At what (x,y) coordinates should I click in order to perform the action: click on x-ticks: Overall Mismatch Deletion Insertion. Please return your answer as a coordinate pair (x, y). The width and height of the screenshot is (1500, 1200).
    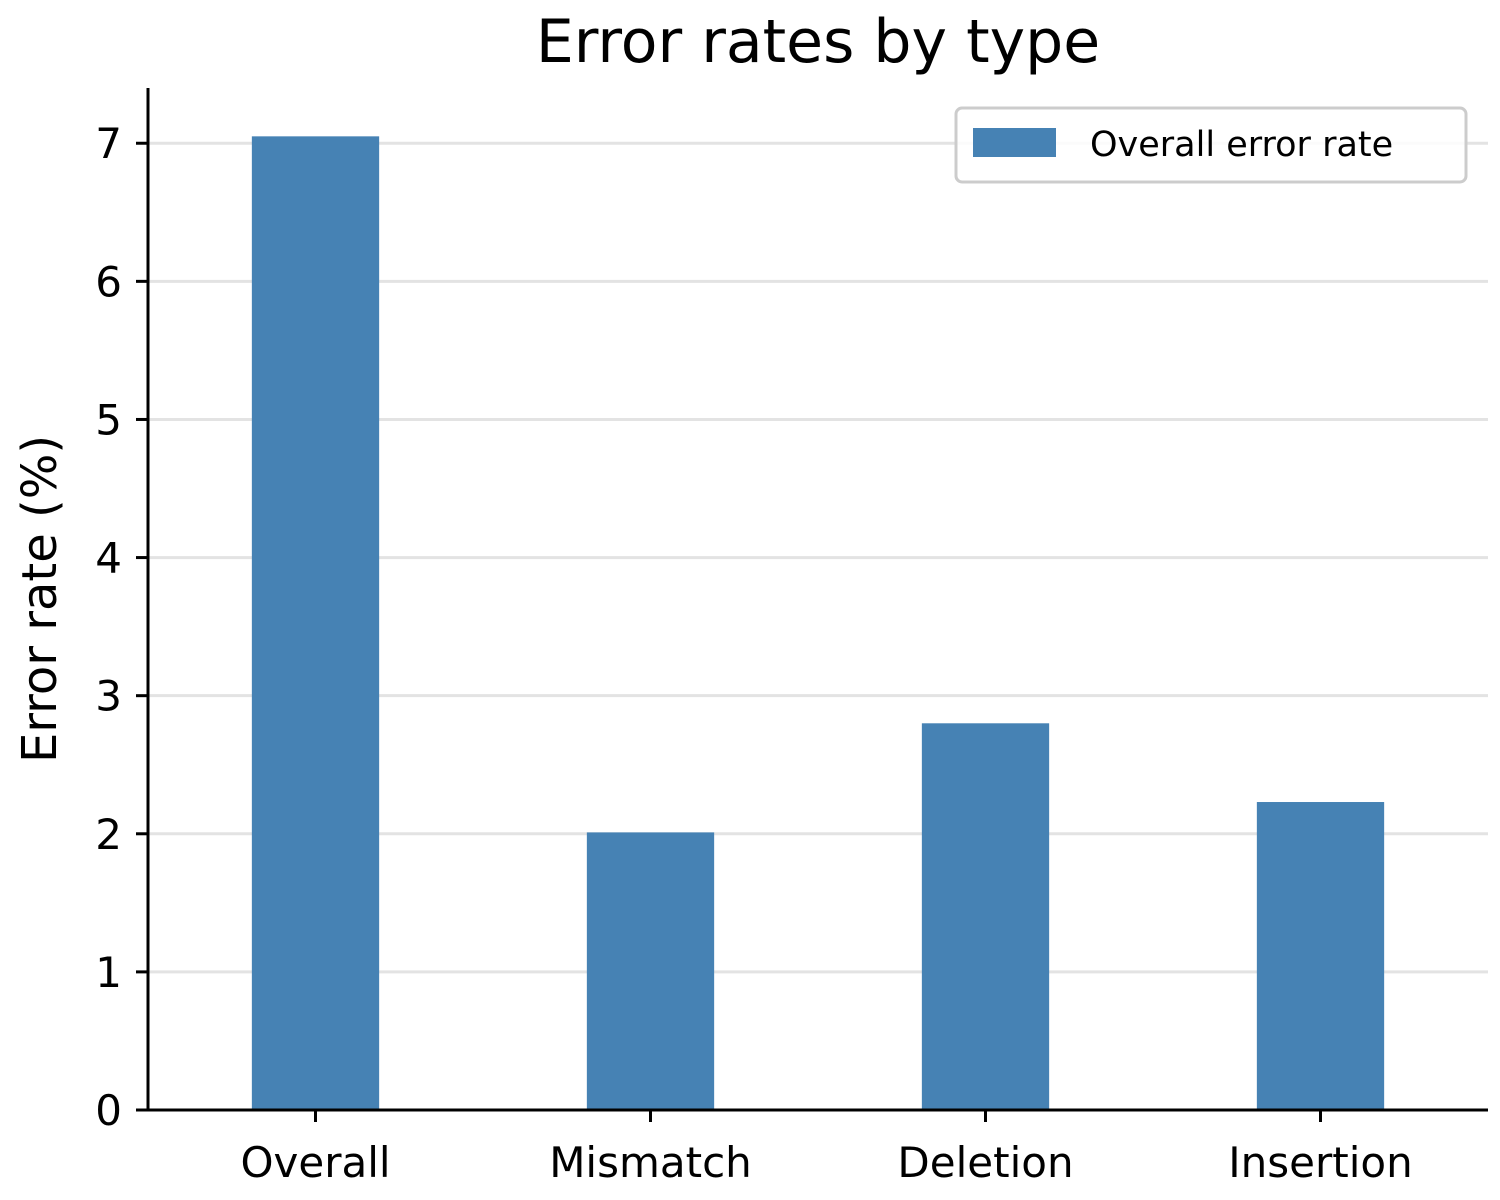
    Looking at the image, I should click on (826, 1148).